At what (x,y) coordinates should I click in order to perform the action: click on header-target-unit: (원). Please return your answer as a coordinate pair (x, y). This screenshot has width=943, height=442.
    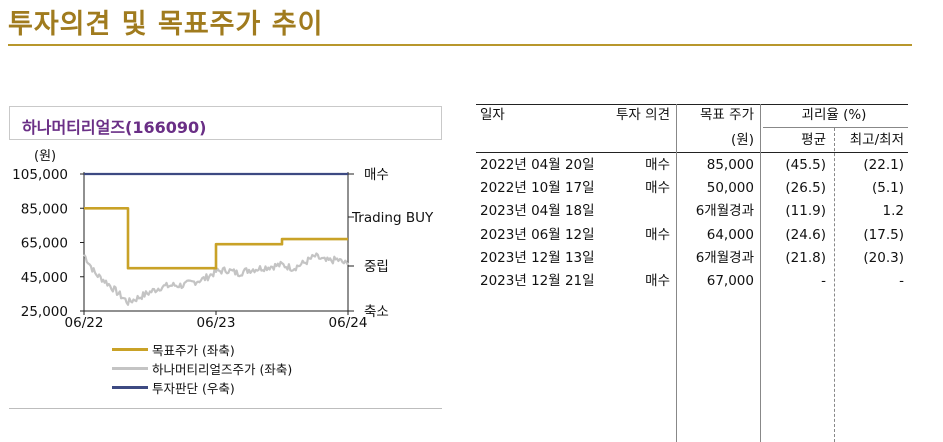
    Looking at the image, I should click on (742, 140).